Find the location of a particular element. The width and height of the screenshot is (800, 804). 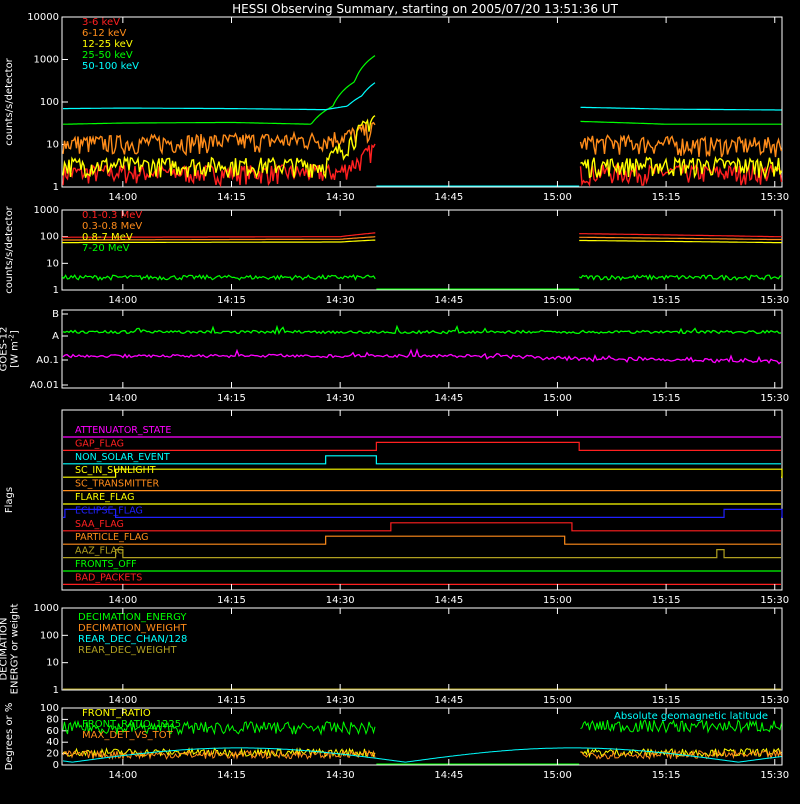

panel3-xtick-label: 15:30 is located at coordinates (774, 398).